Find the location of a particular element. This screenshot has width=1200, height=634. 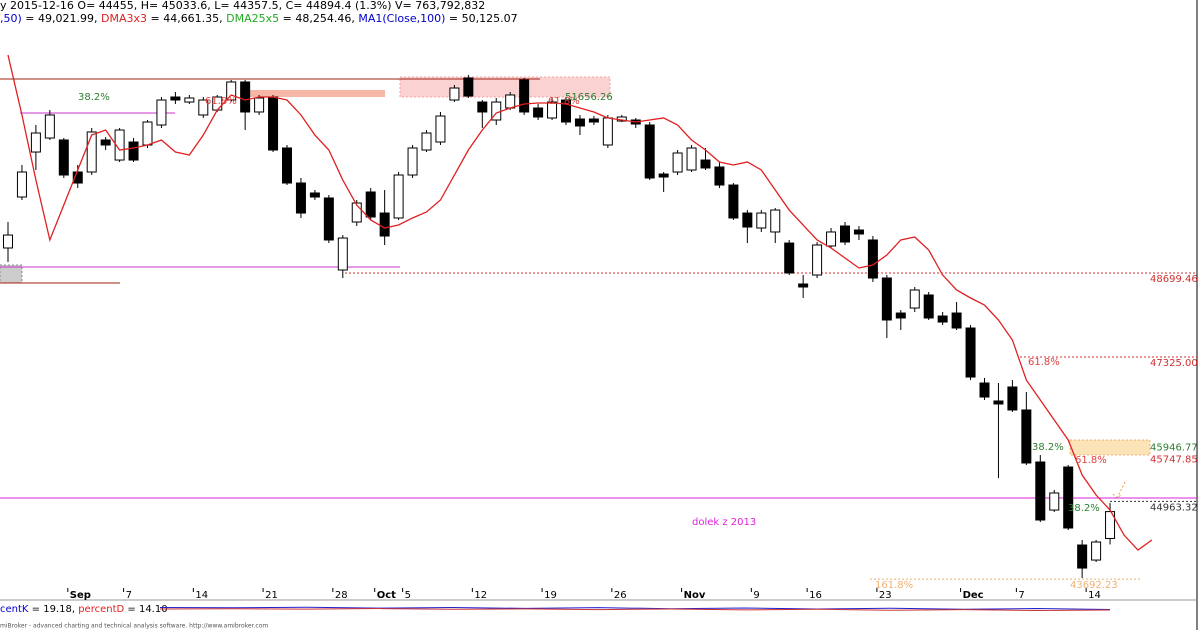

arrow is located at coordinates (1119, 490).